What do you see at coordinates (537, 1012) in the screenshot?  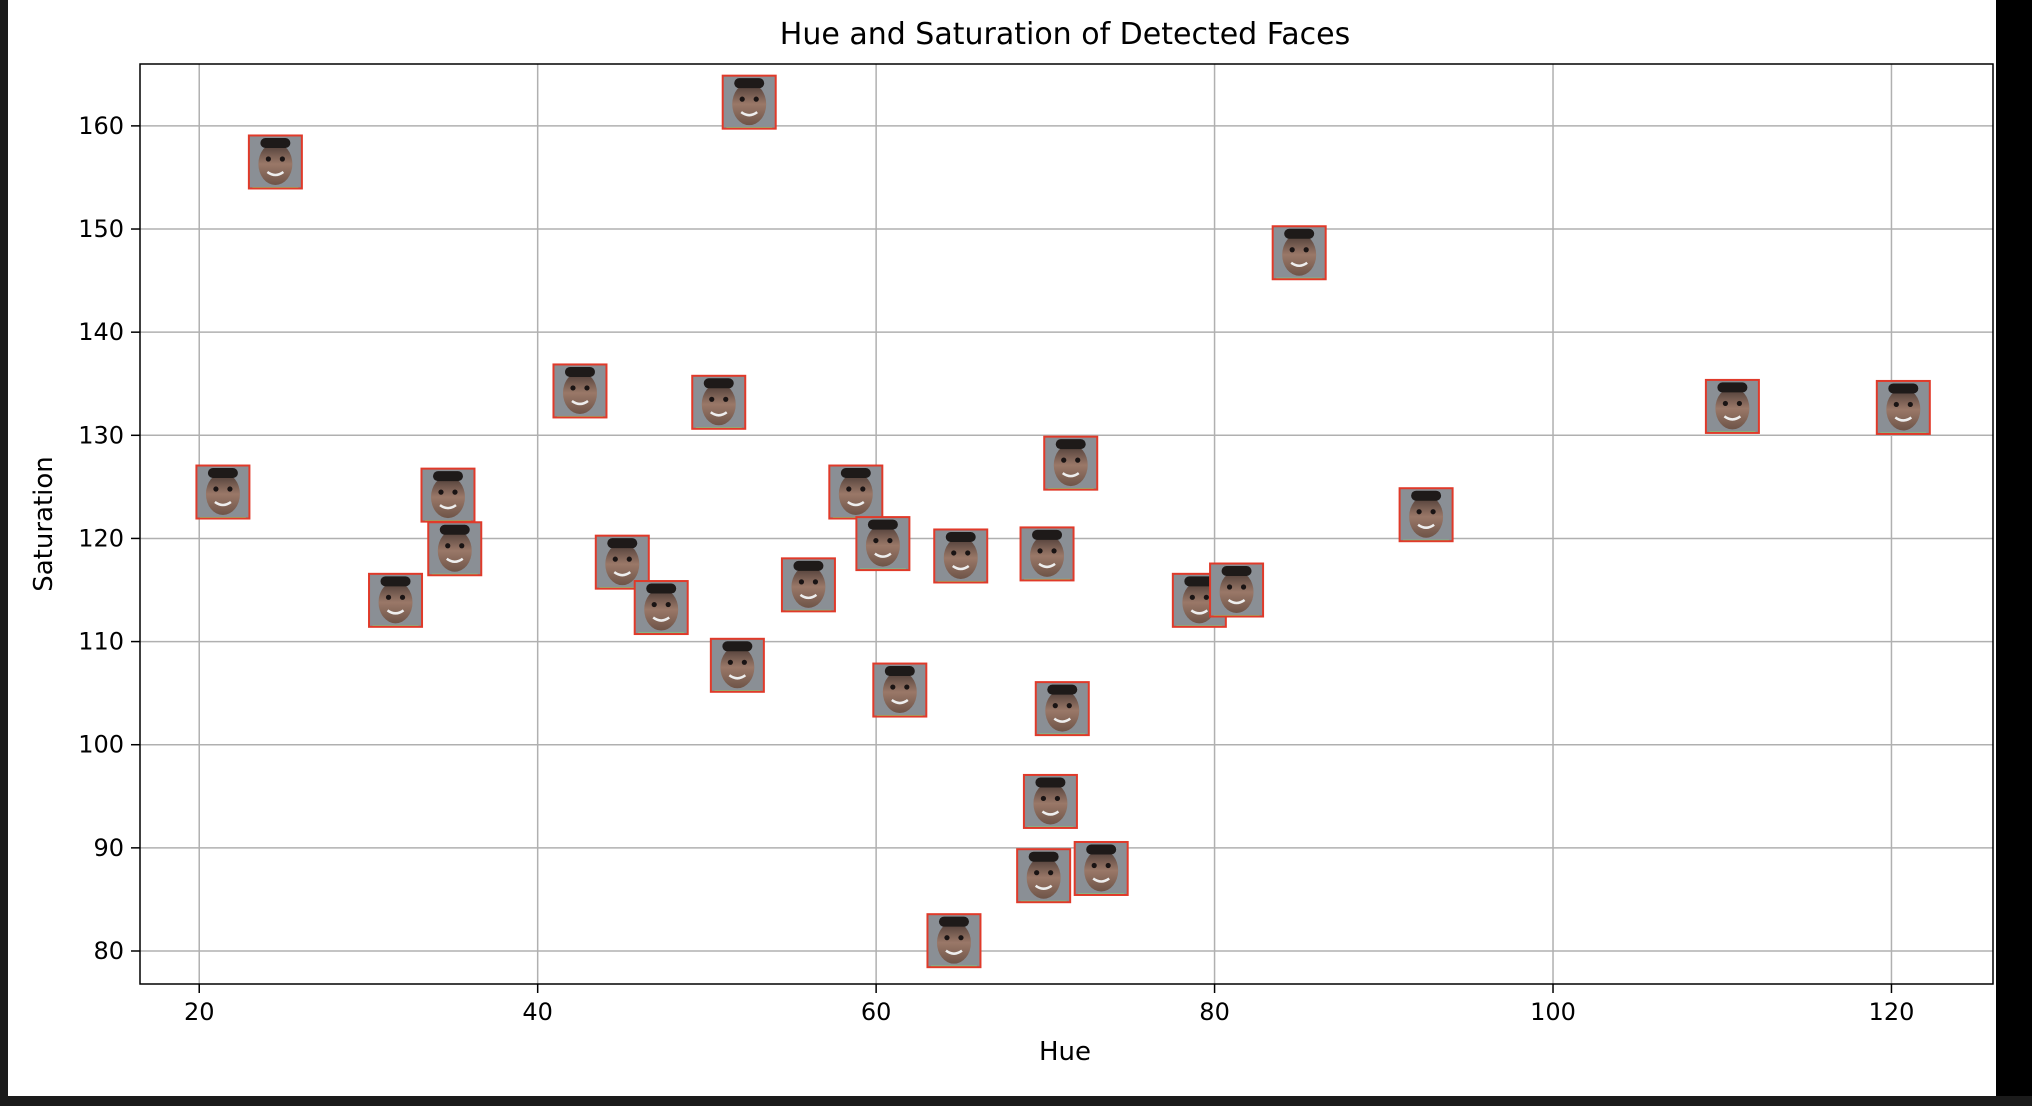 I see `x-tick-label: 40` at bounding box center [537, 1012].